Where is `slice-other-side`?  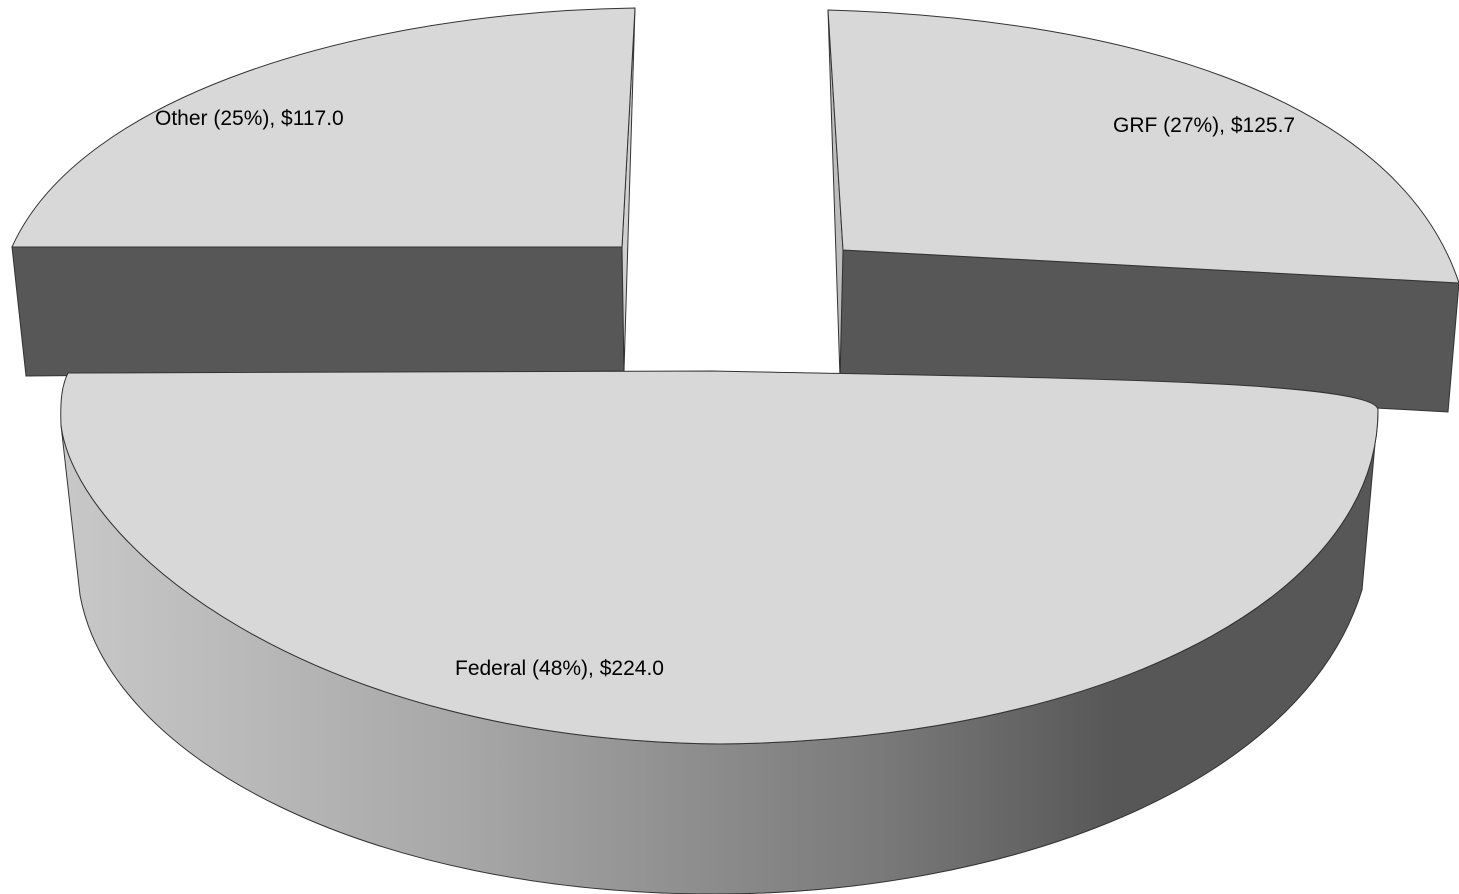 slice-other-side is located at coordinates (318, 311).